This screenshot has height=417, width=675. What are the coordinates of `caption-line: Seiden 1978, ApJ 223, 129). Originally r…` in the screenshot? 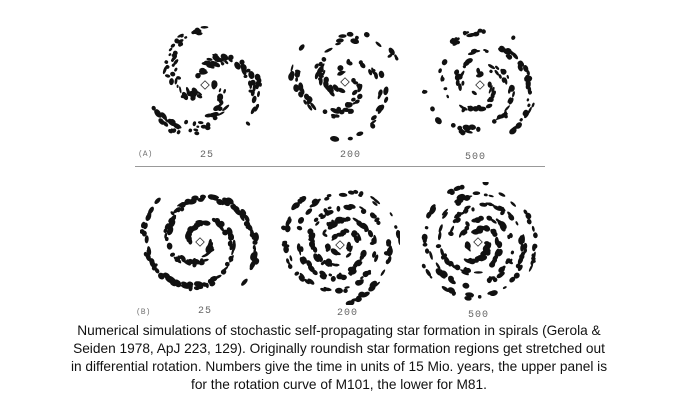 It's located at (339, 348).